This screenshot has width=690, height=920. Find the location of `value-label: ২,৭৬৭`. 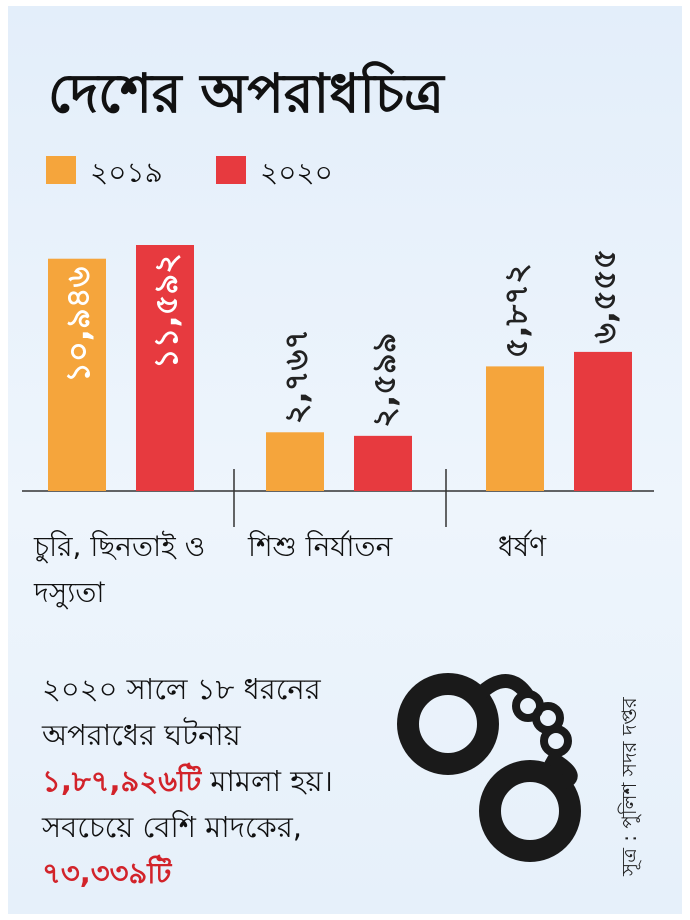

value-label: ২,৭৬৭ is located at coordinates (296, 376).